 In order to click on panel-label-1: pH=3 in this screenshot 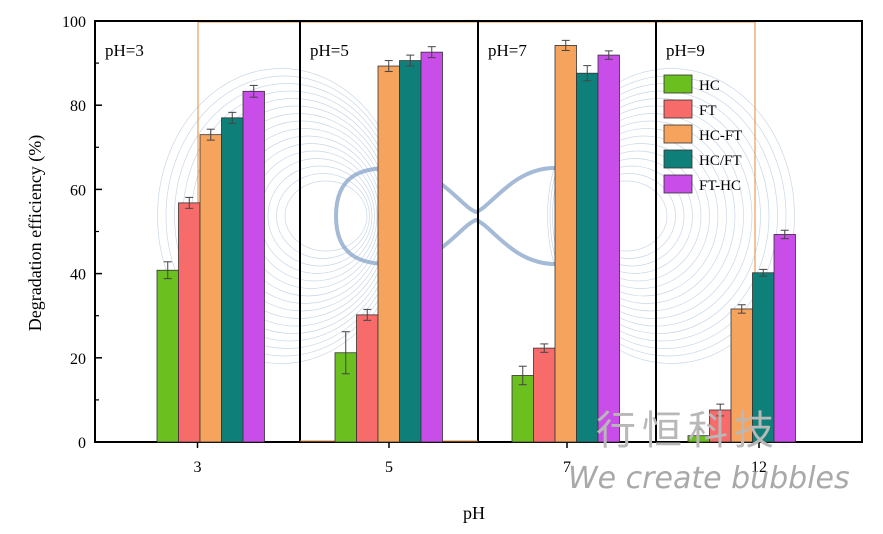, I will do `click(124, 50)`.